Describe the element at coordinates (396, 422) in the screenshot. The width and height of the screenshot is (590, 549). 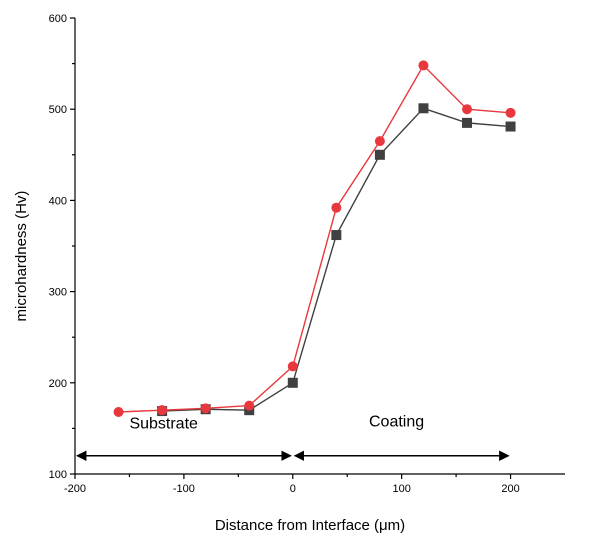
I see `coating-label: Coating` at that location.